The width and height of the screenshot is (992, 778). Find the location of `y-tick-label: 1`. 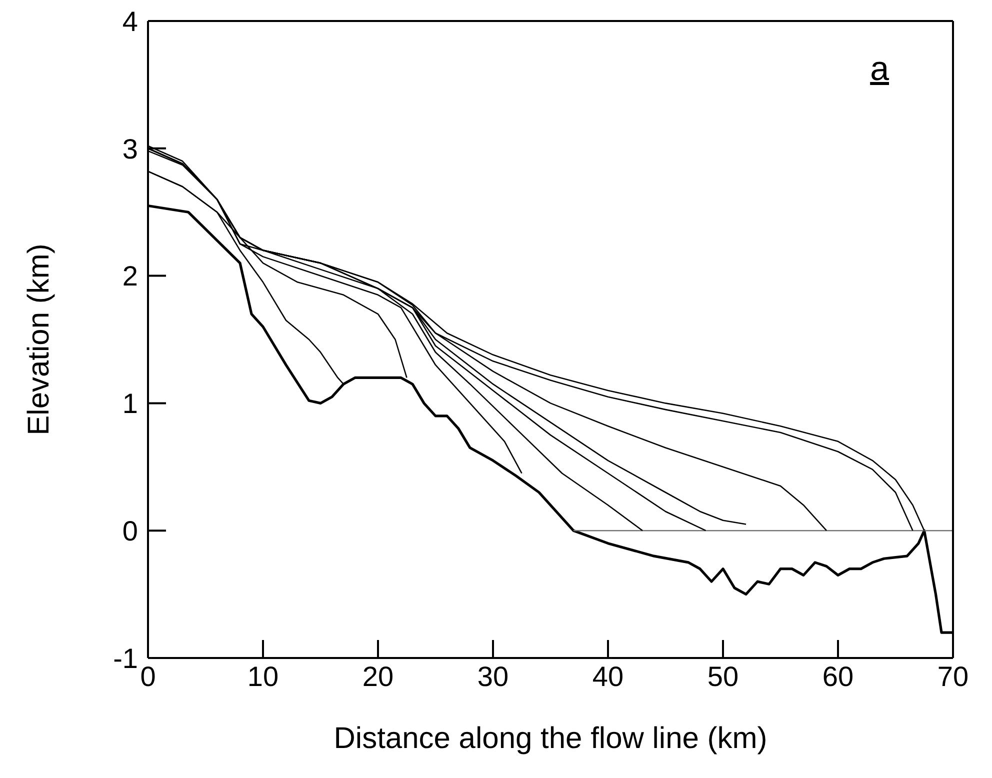

y-tick-label: 1 is located at coordinates (130, 404).